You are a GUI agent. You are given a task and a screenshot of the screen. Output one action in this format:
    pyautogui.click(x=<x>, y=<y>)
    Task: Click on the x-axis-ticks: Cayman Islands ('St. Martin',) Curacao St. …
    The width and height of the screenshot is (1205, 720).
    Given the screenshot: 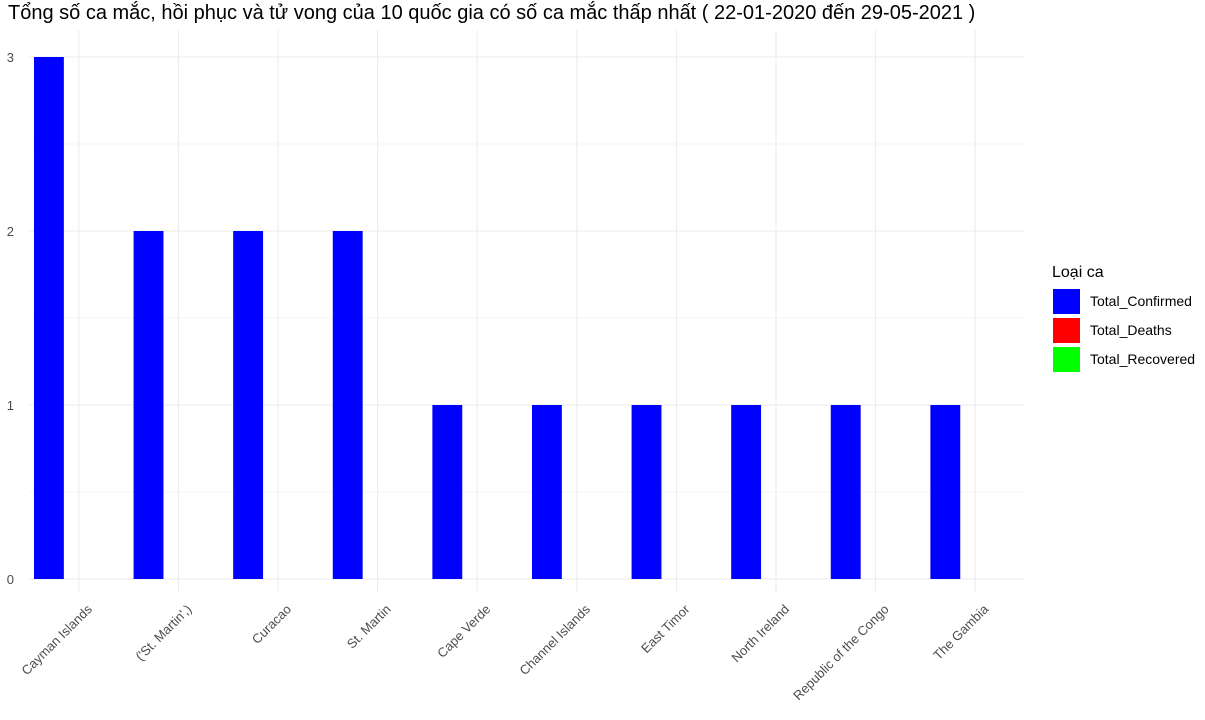 What is the action you would take?
    pyautogui.click(x=504, y=652)
    